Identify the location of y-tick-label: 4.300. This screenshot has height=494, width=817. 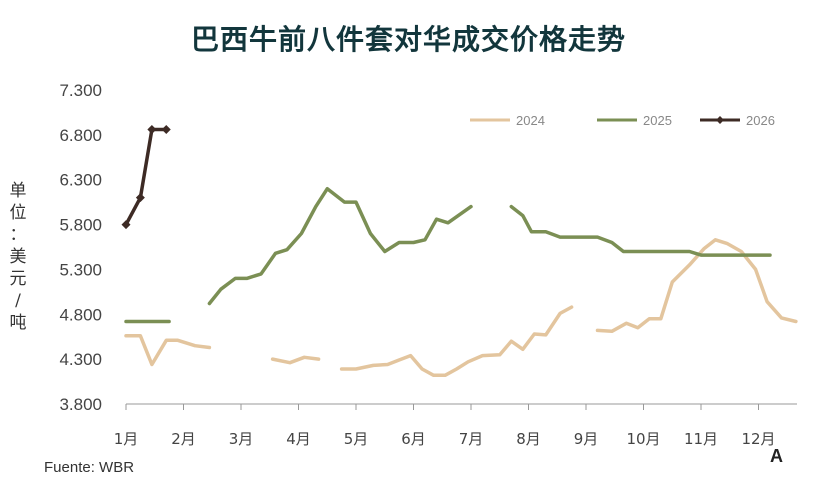
(80, 359).